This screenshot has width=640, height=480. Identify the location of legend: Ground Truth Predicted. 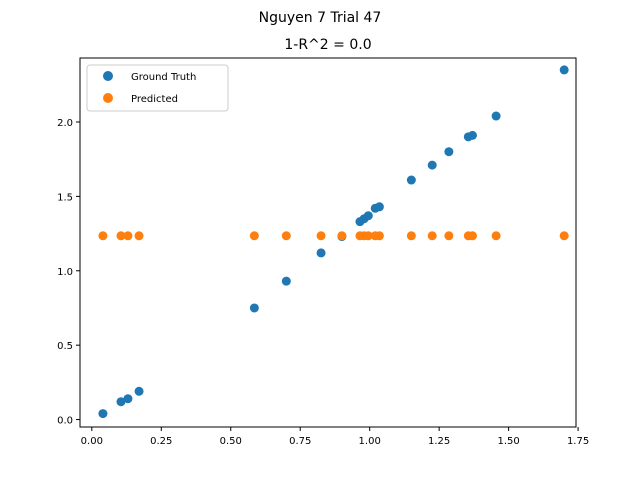
(157, 88).